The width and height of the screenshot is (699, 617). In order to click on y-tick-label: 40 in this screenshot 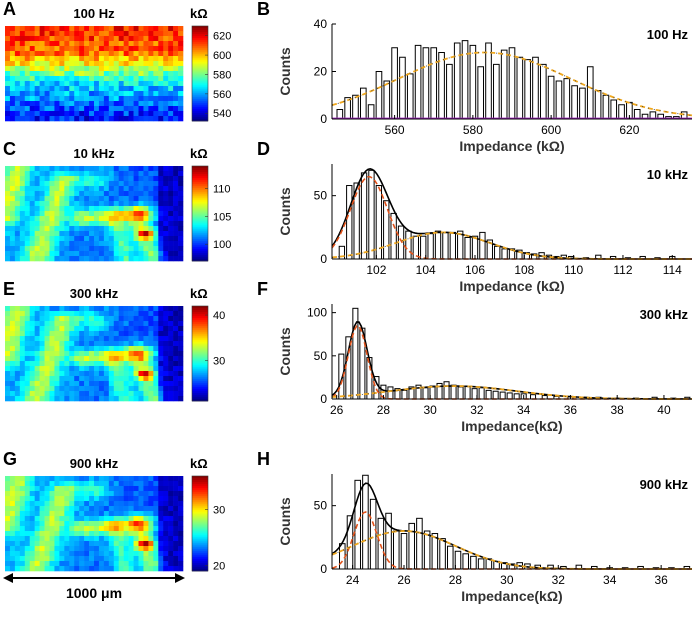, I will do `click(321, 24)`.